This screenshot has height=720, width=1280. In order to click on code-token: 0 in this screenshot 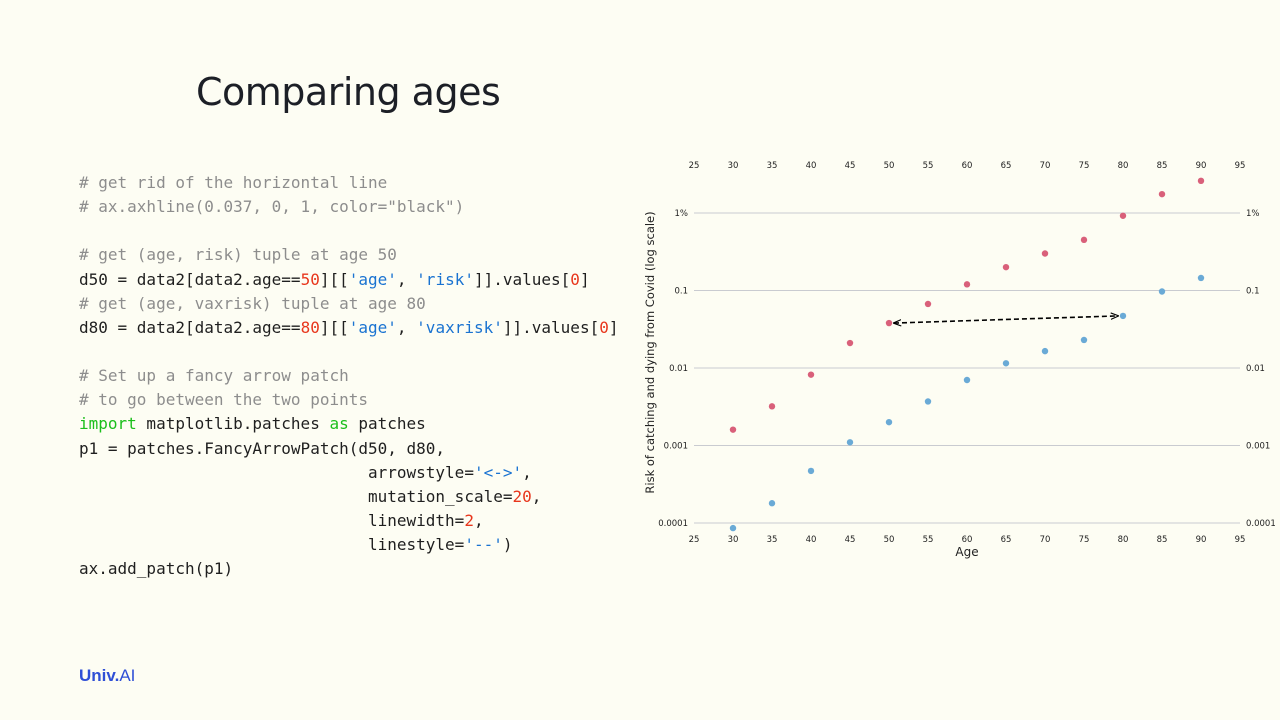, I will do `click(604, 327)`.